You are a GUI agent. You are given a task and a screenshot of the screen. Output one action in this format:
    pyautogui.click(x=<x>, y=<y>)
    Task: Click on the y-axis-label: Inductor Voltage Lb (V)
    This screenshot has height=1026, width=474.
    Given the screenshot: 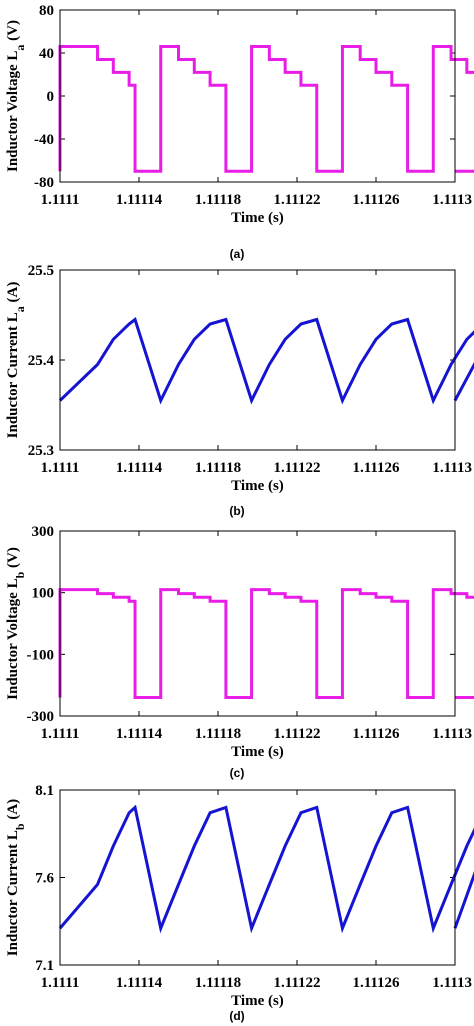 What is the action you would take?
    pyautogui.click(x=16, y=623)
    